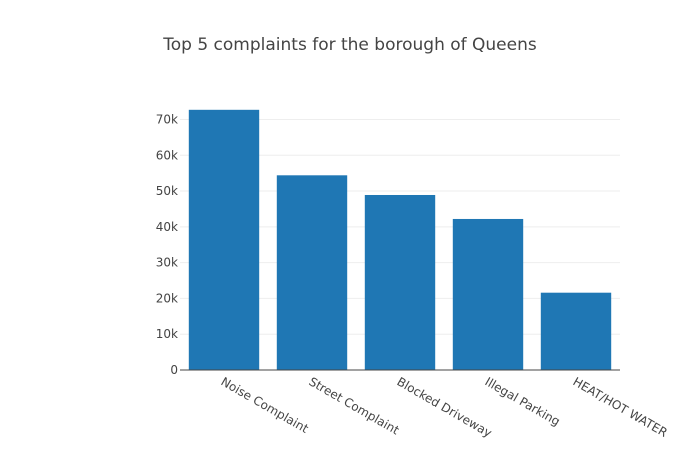 This screenshot has height=450, width=700. What do you see at coordinates (167, 334) in the screenshot?
I see `y-tick-label: 10k` at bounding box center [167, 334].